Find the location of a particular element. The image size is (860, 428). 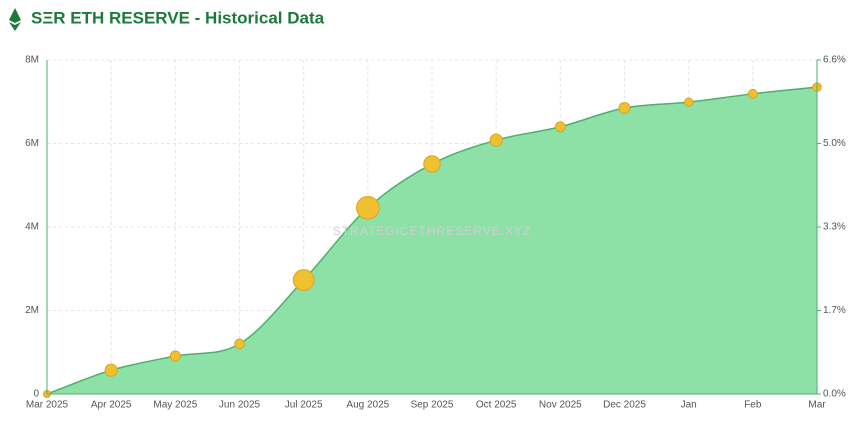

x-tick-label: Feb is located at coordinates (753, 405).